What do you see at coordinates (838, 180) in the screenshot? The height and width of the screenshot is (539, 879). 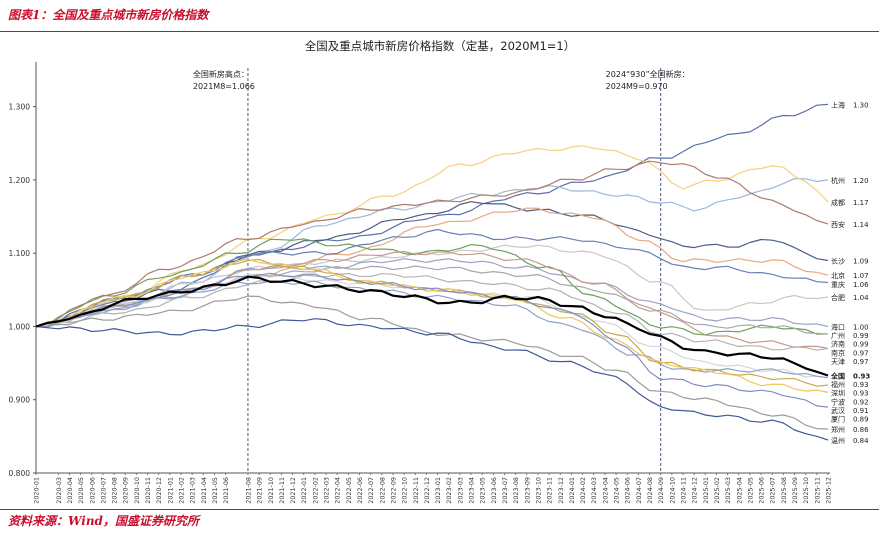 I see `end-label-city: 杭州` at bounding box center [838, 180].